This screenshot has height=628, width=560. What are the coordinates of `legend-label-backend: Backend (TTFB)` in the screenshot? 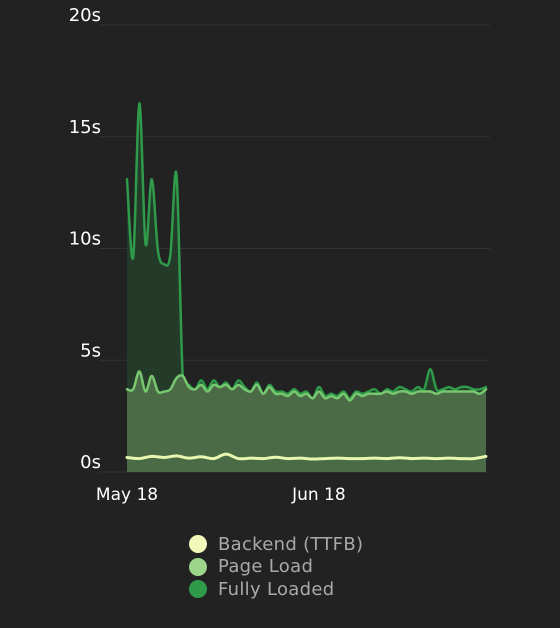 It's located at (291, 544).